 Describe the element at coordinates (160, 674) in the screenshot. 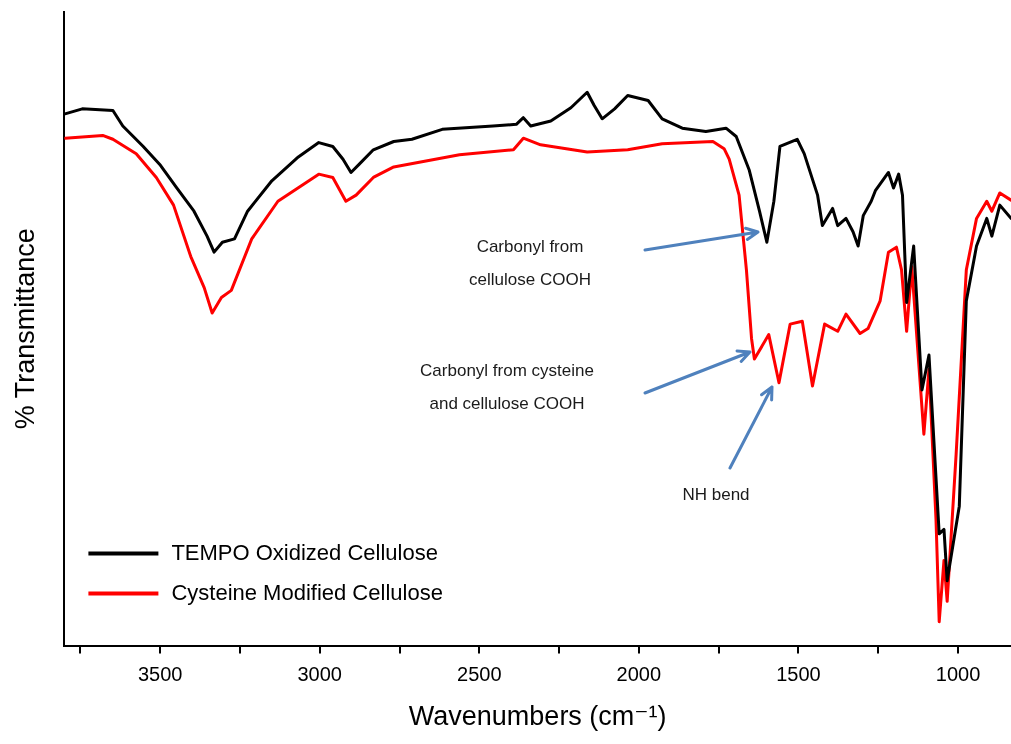

I see `x-tick-label: 3500` at that location.